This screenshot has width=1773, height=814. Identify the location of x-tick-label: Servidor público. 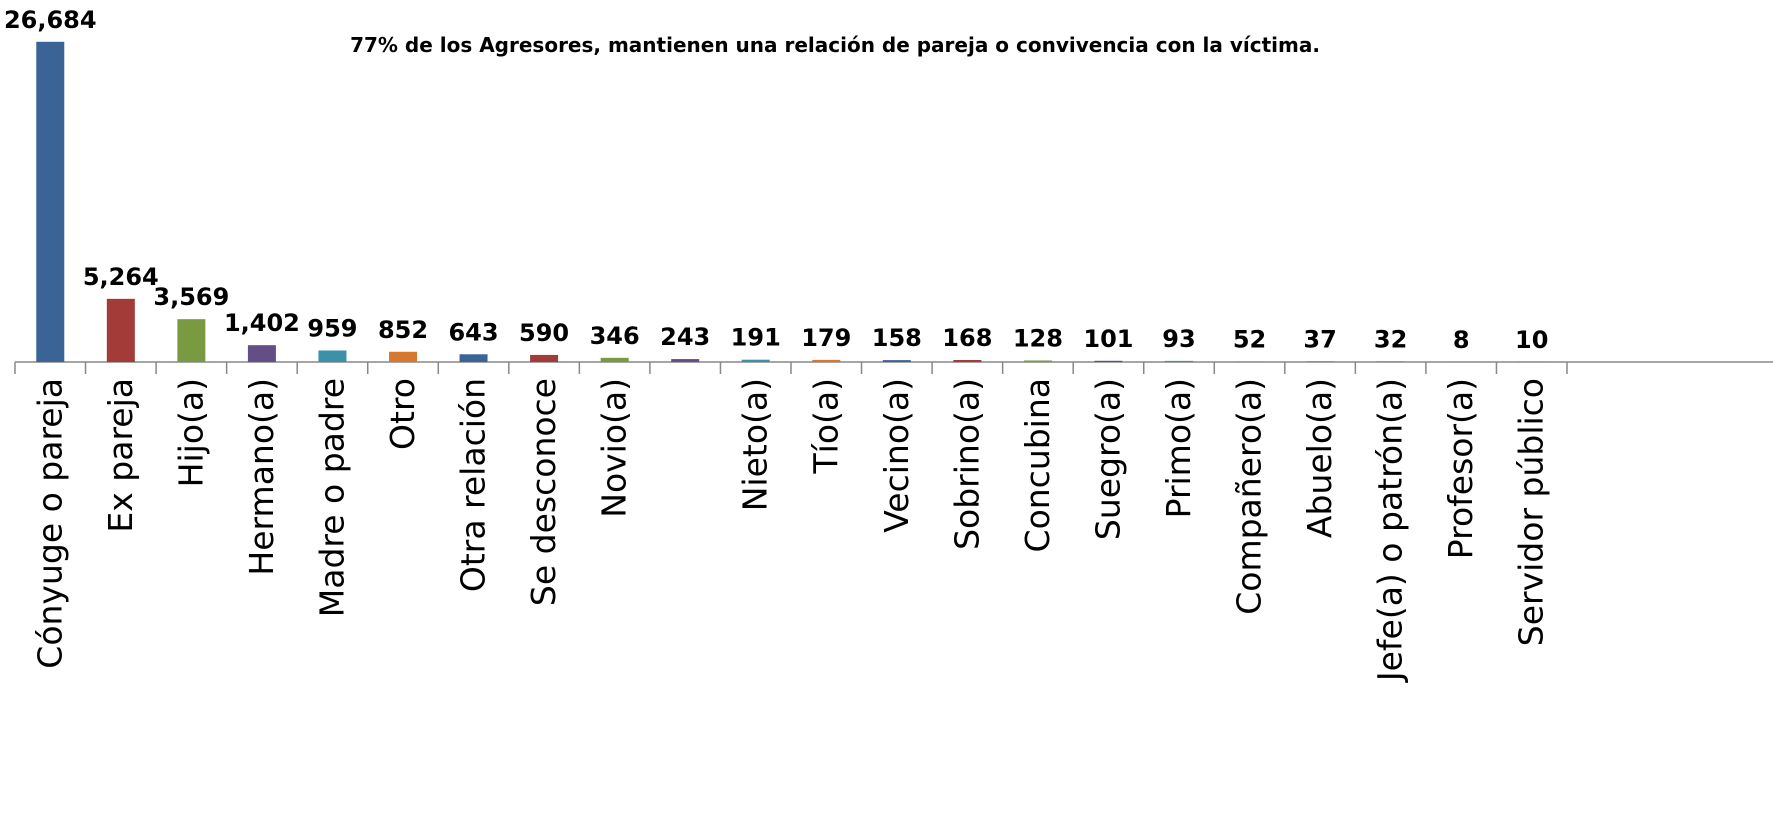
(1531, 512).